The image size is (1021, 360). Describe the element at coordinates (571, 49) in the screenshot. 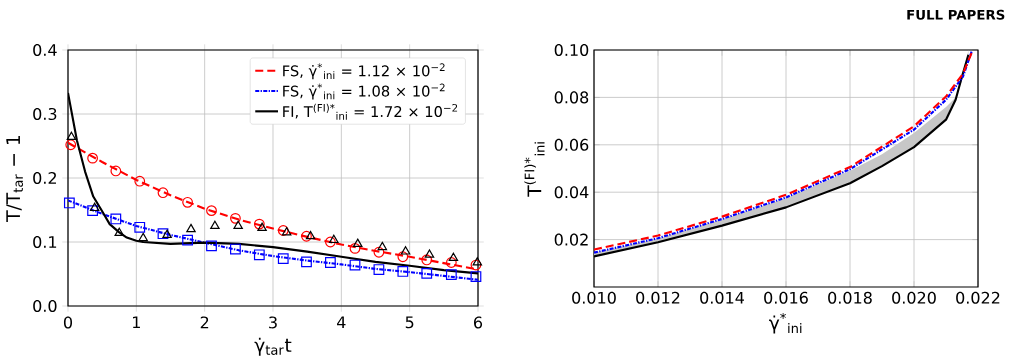

I see `y-tick-label: 0.10` at that location.